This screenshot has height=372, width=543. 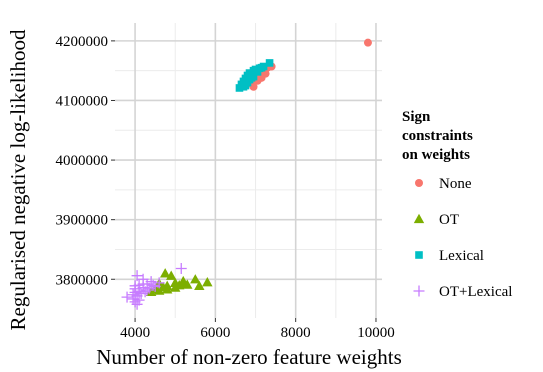 I want to click on x-tick-label: 4000, so click(x=135, y=333).